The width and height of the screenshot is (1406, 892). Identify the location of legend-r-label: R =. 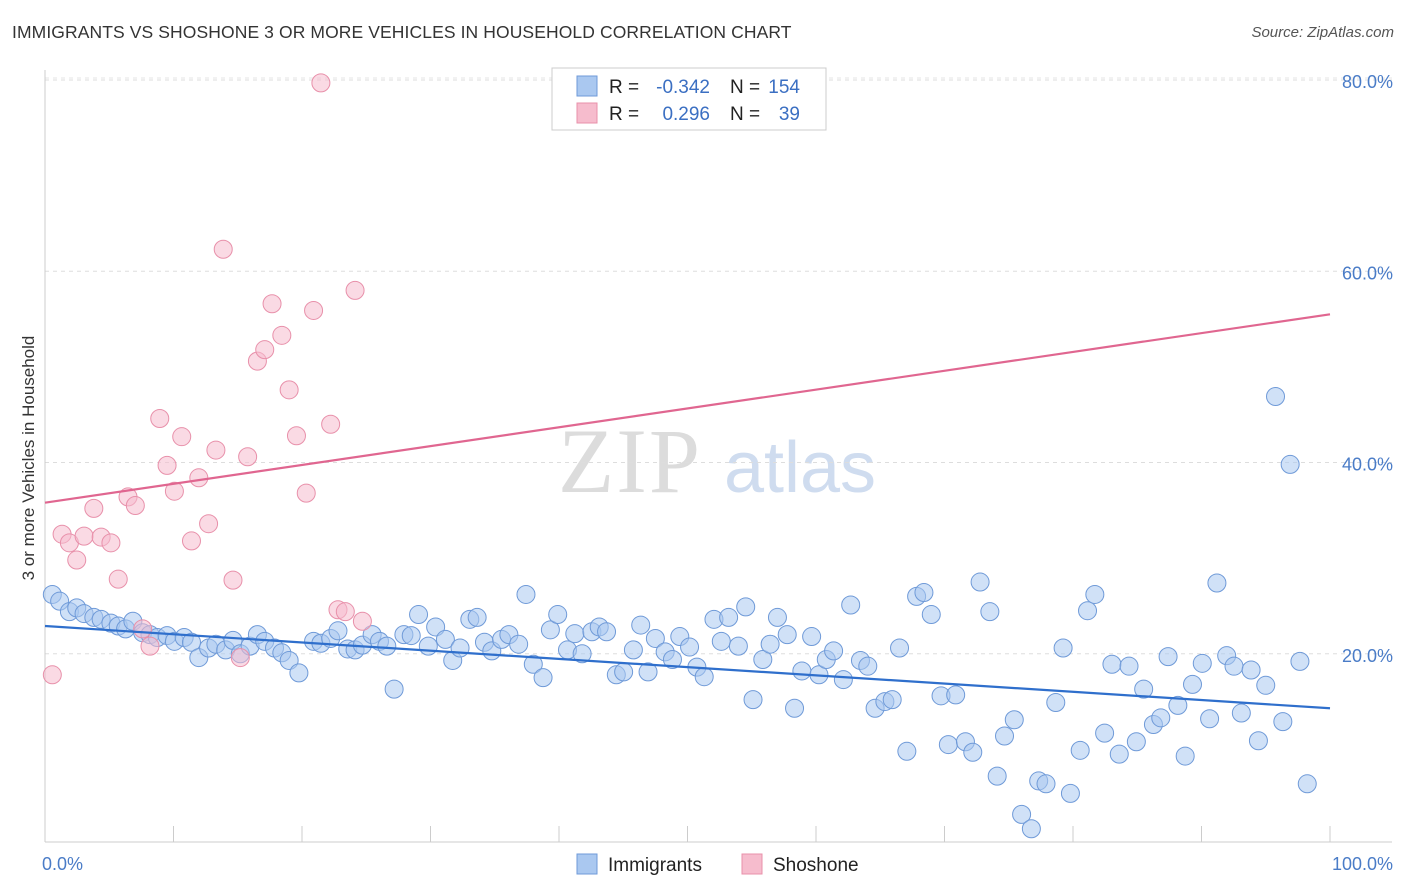
(624, 87).